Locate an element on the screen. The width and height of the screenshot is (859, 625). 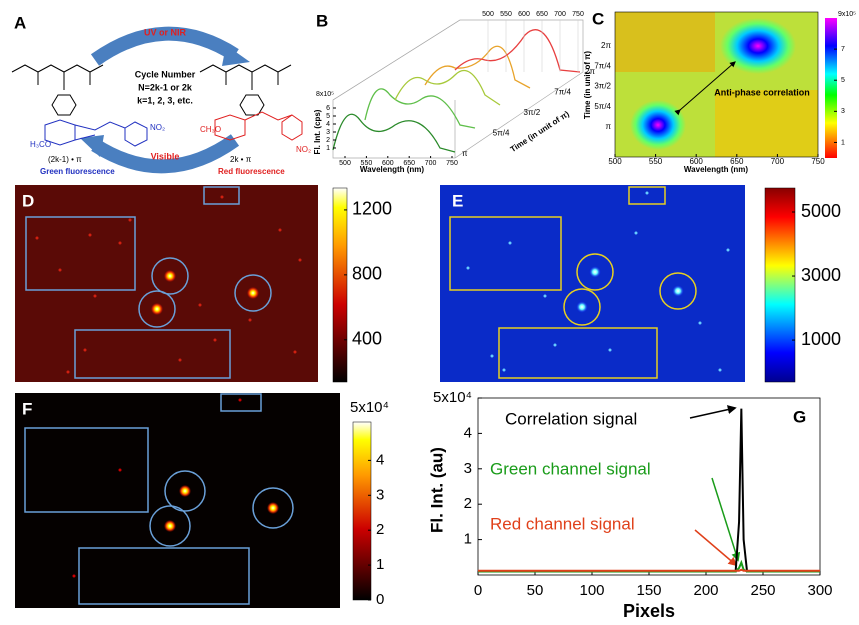
panel-label: G is located at coordinates (799, 416).